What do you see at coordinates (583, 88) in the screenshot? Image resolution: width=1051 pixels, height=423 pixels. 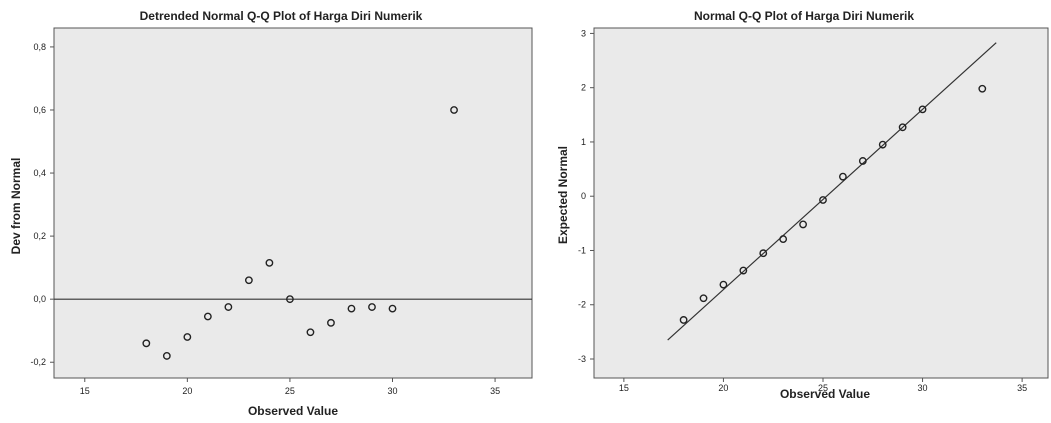 I see `y-tick-label: 2` at bounding box center [583, 88].